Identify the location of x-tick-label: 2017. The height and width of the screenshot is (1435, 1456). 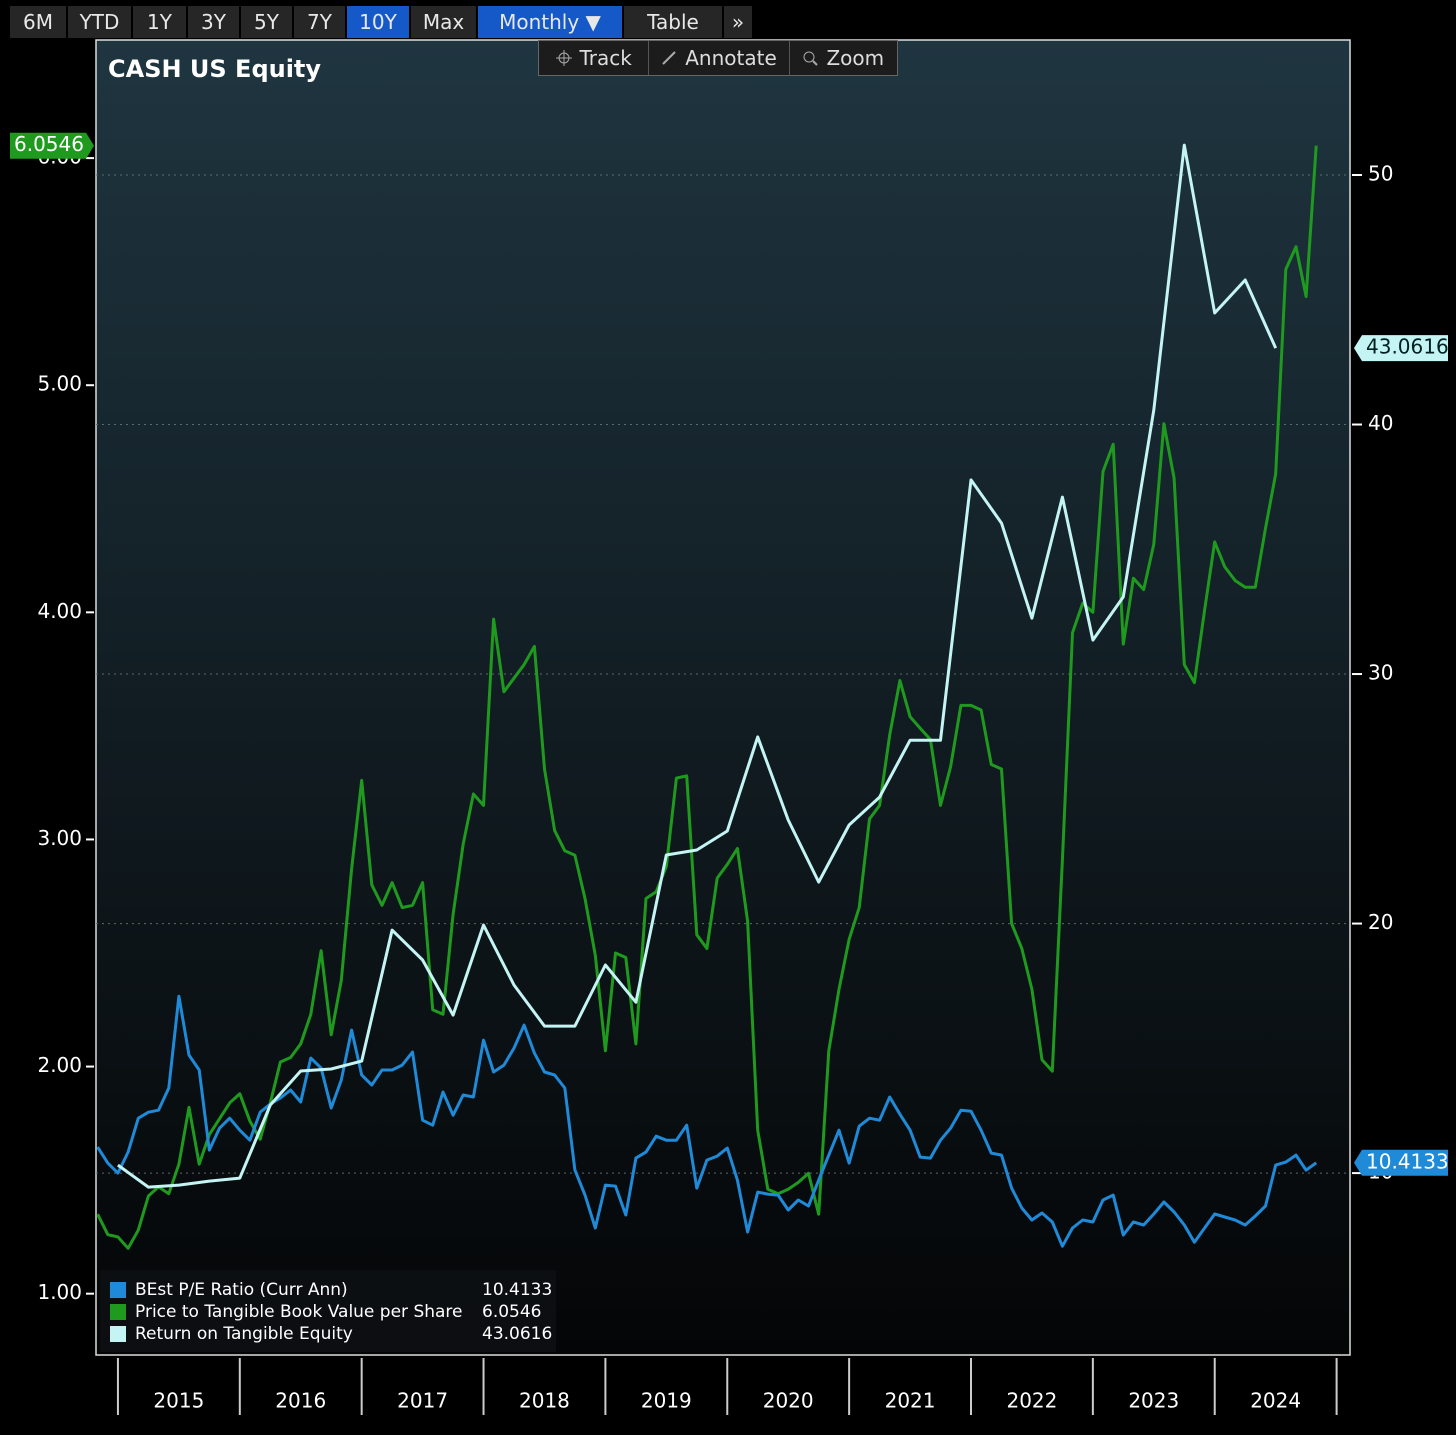
(422, 1401).